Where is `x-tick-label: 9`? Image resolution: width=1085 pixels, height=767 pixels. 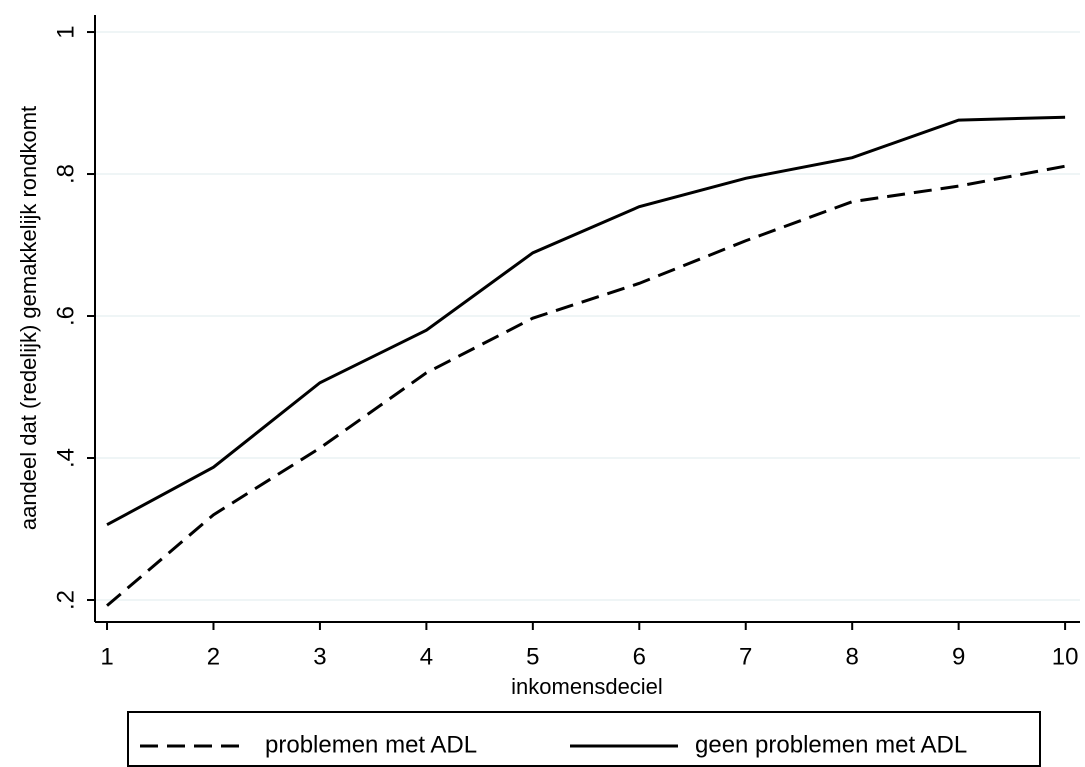 x-tick-label: 9 is located at coordinates (958, 656).